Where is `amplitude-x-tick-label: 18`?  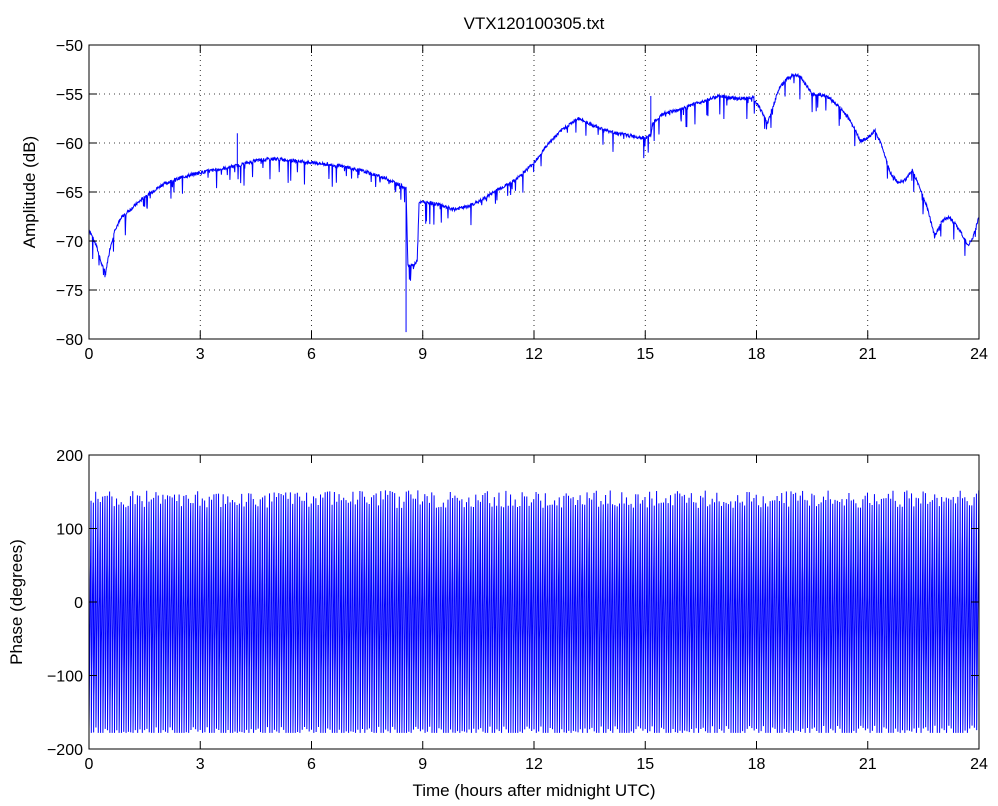
amplitude-x-tick-label: 18 is located at coordinates (757, 354).